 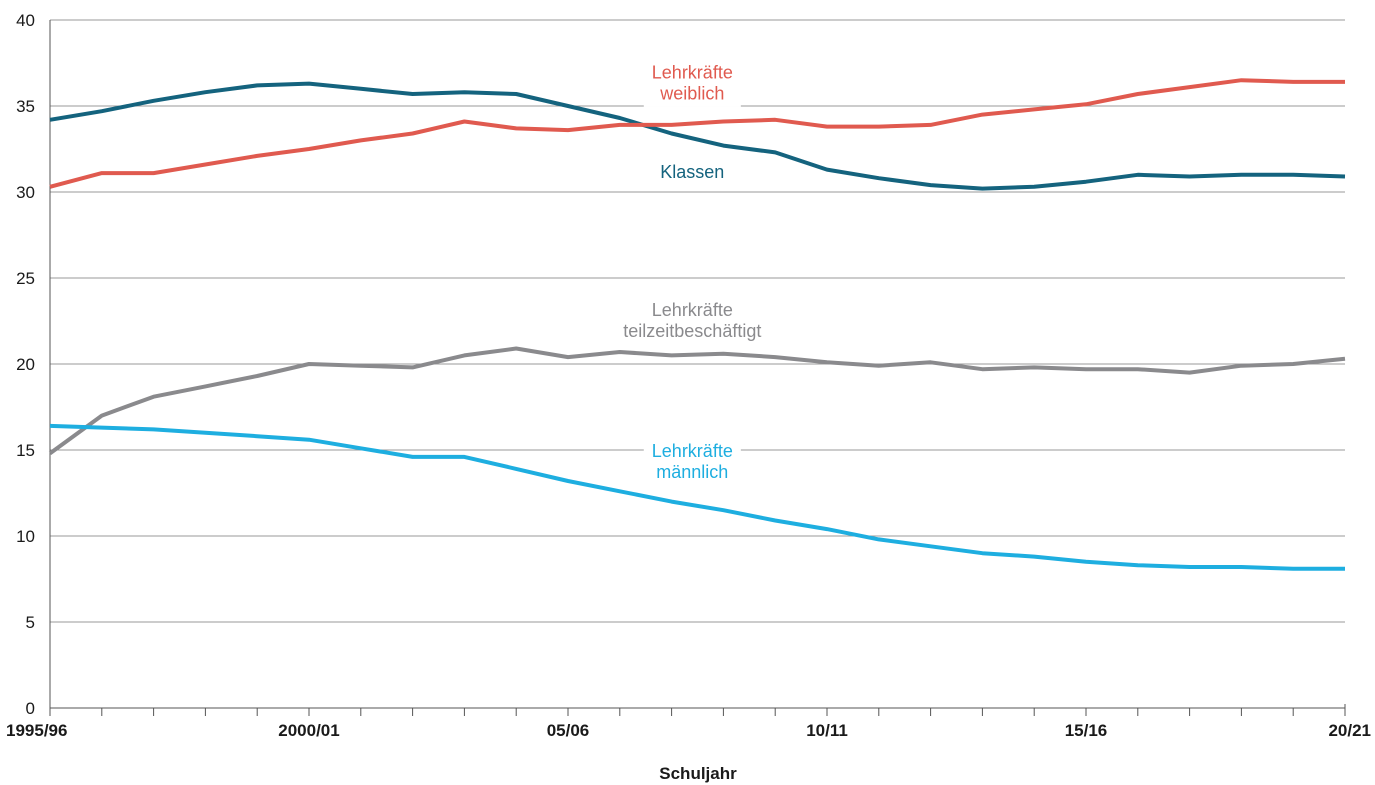 What do you see at coordinates (36, 730) in the screenshot?
I see `x-tick-label: 1995/96` at bounding box center [36, 730].